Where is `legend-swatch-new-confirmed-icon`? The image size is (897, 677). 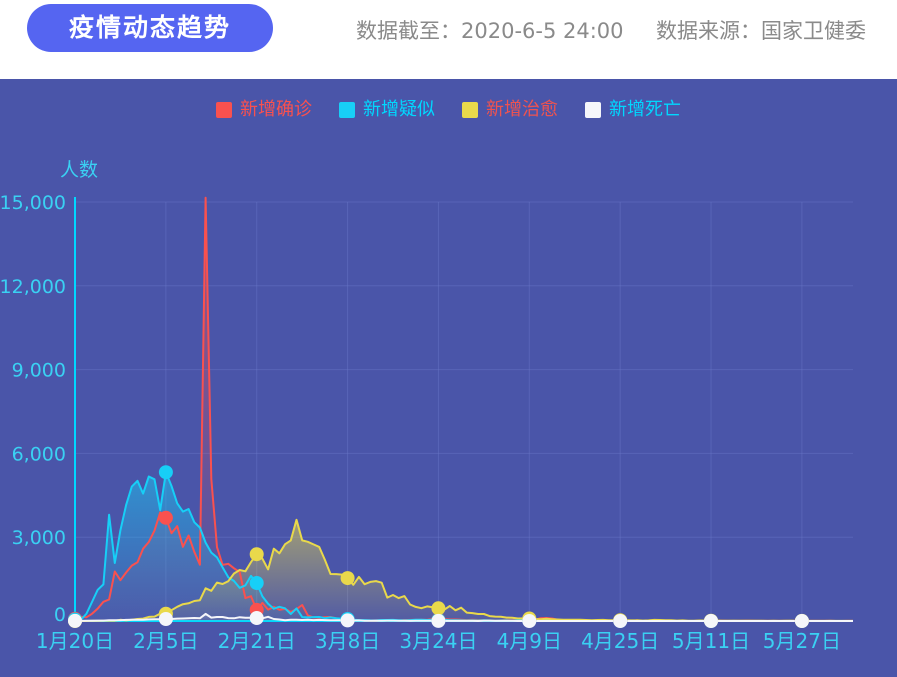 legend-swatch-new-confirmed-icon is located at coordinates (224, 110).